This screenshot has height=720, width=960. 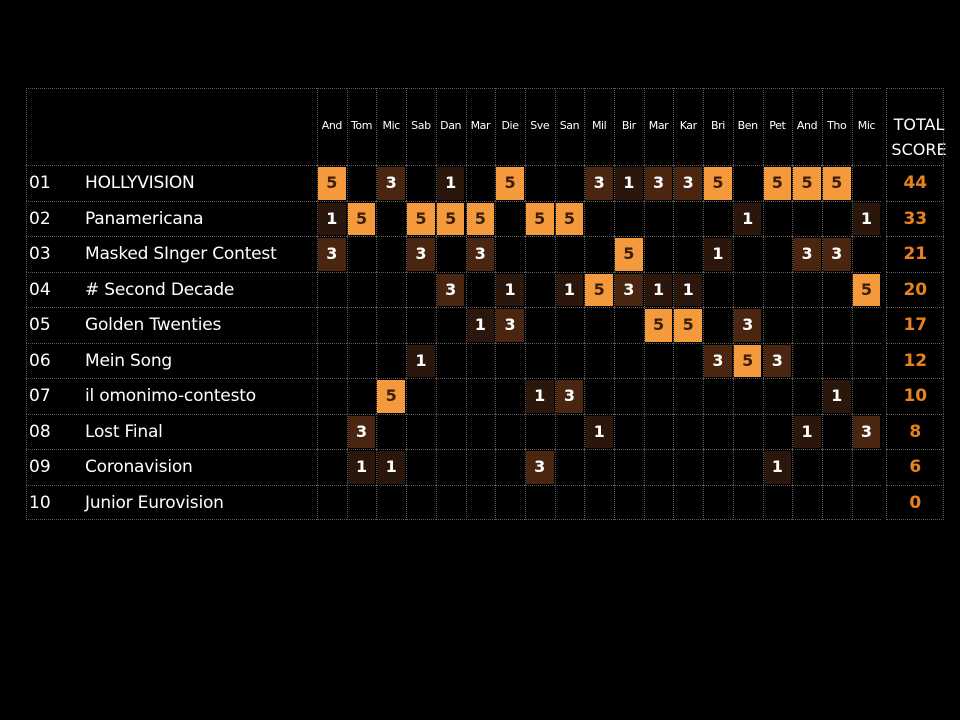 What do you see at coordinates (510, 125) in the screenshot?
I see `juror-header: Die` at bounding box center [510, 125].